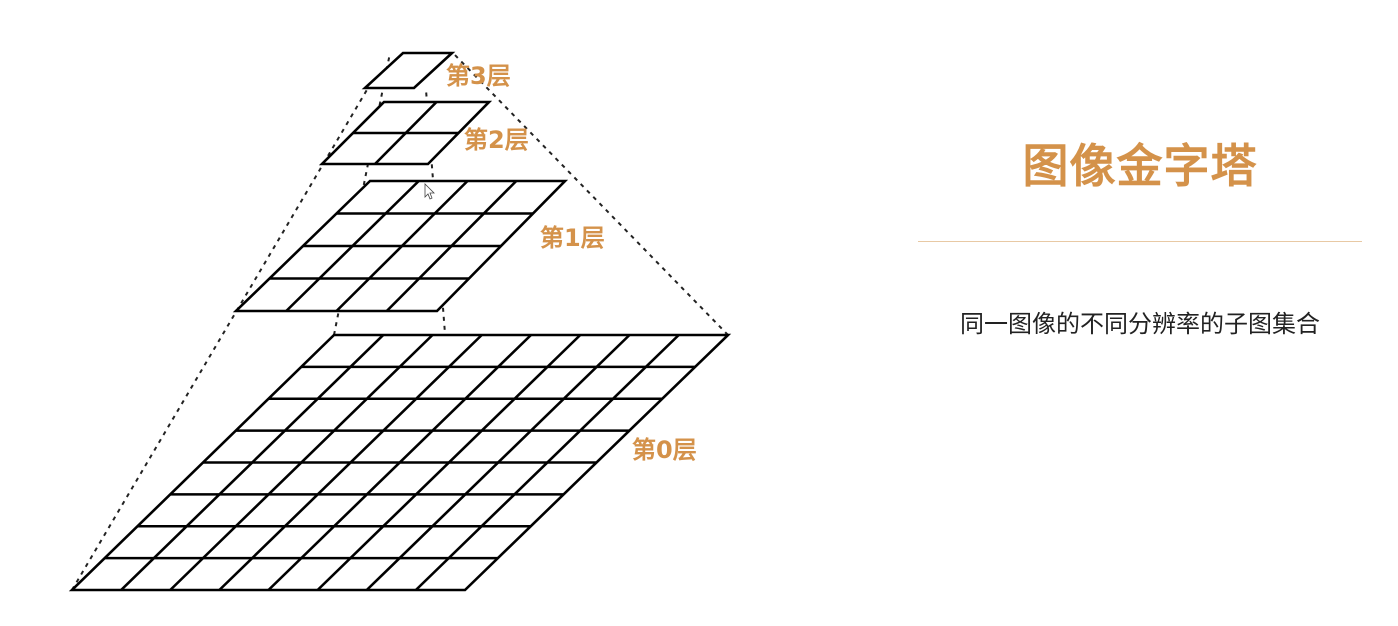 This screenshot has height=626, width=1398. Describe the element at coordinates (1140, 166) in the screenshot. I see `slide-title: 图像金字塔` at that location.